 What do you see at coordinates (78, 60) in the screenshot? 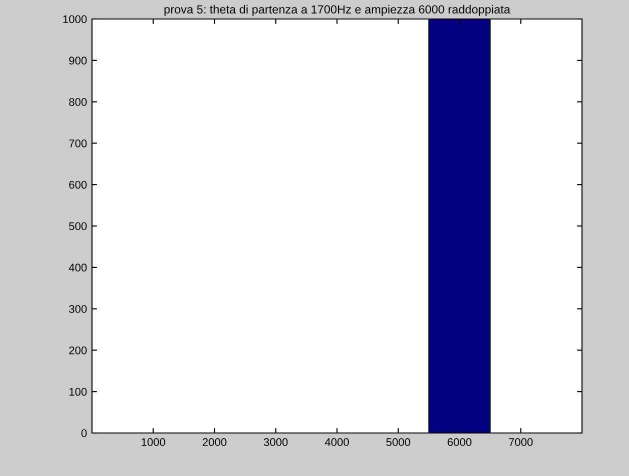
I see `y-tick-label: 900` at bounding box center [78, 60].